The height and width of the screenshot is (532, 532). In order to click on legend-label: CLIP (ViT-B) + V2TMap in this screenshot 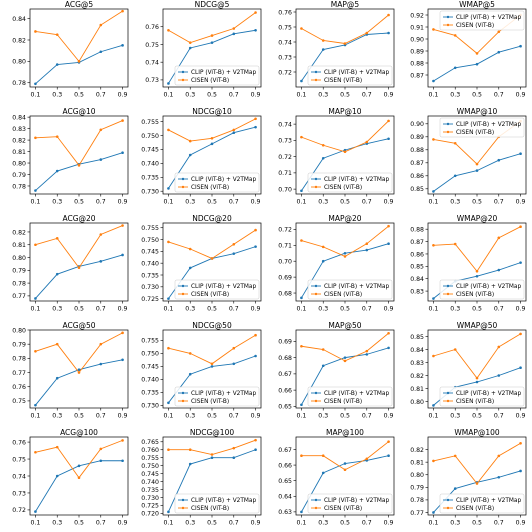, I will do `click(488, 125)`.